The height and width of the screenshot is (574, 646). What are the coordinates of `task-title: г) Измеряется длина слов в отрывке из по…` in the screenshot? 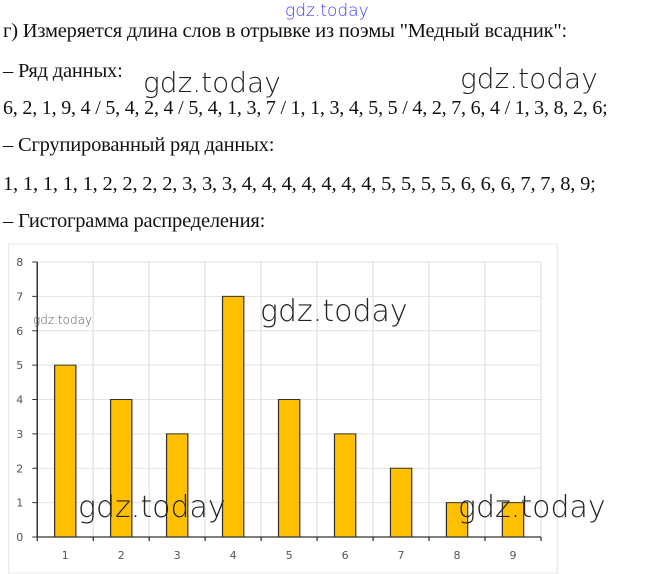 It's located at (285, 31).